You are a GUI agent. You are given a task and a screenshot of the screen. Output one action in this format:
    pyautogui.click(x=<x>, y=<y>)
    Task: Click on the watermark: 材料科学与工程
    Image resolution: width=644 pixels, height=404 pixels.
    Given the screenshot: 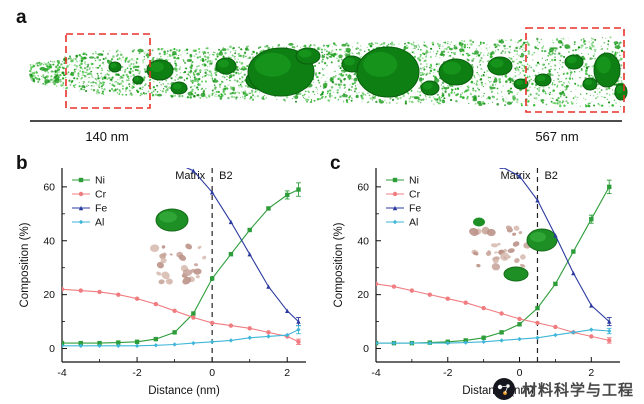 What is the action you would take?
    pyautogui.click(x=563, y=389)
    